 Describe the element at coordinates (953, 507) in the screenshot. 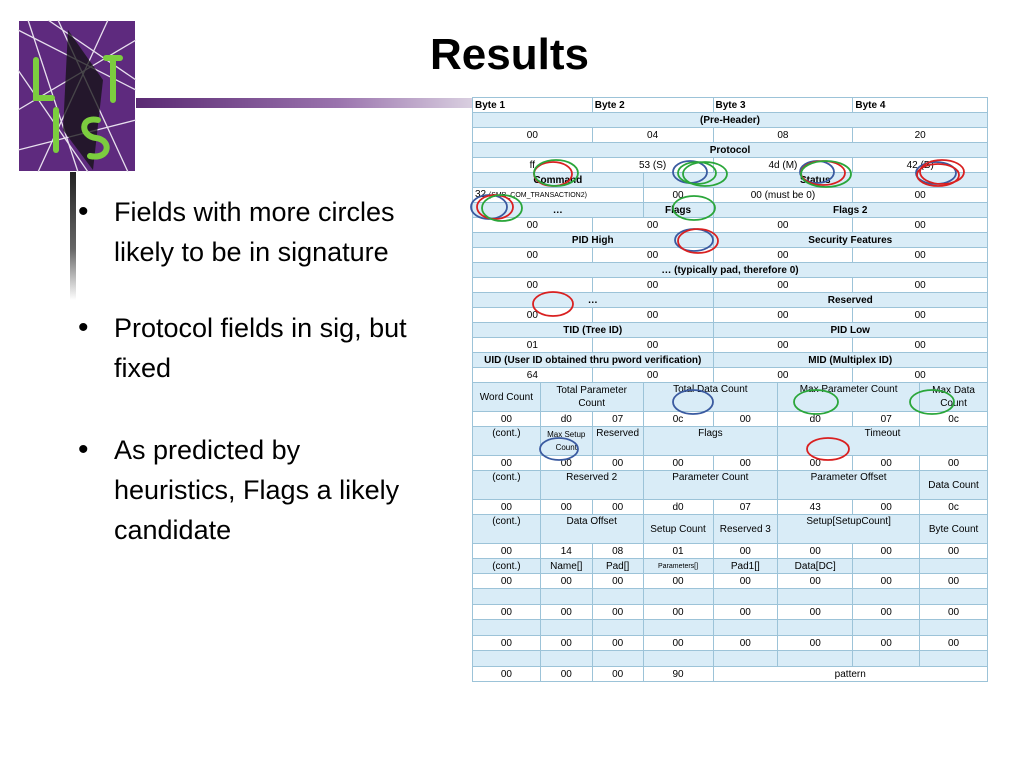

I see `cell: 0c` at that location.